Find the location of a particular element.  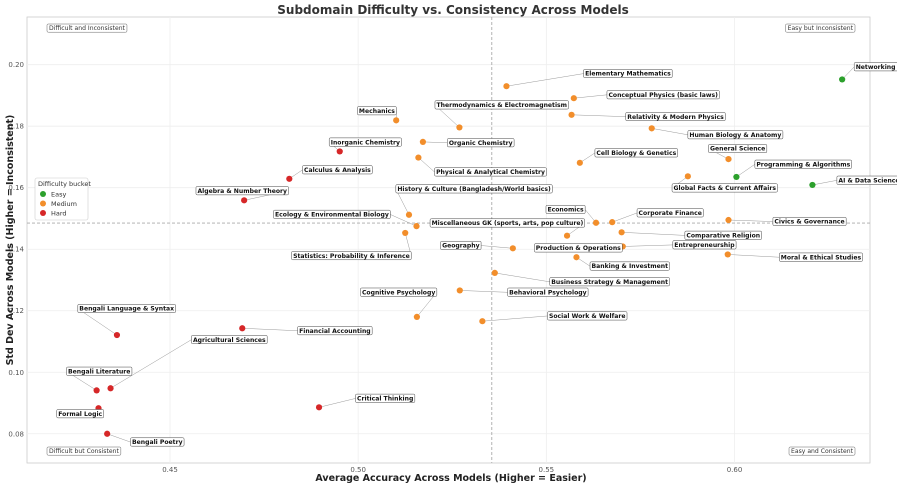

point-moral-ethical-studies is located at coordinates (727, 254).